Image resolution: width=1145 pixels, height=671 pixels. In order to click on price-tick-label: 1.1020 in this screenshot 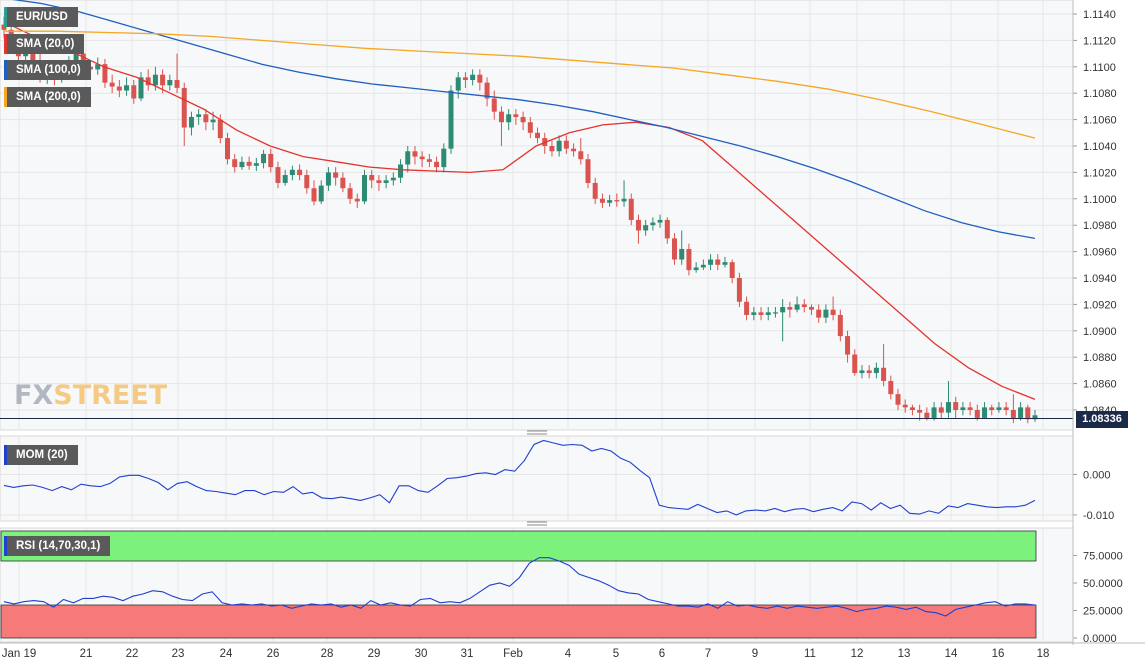, I will do `click(1100, 173)`.